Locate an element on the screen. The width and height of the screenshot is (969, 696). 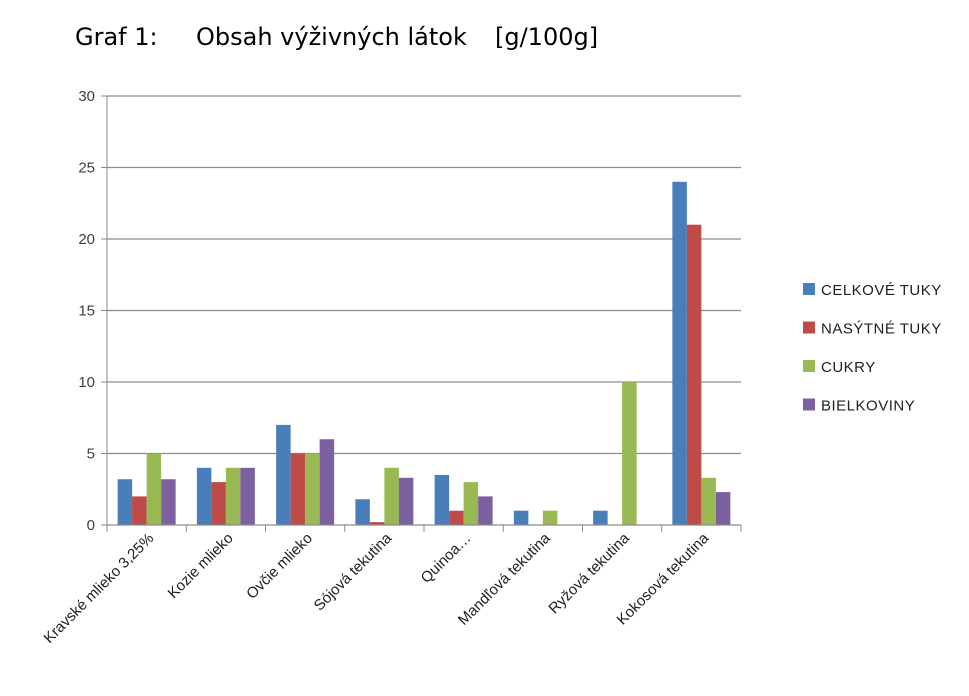
y-tick-label: 15 is located at coordinates (86, 311).